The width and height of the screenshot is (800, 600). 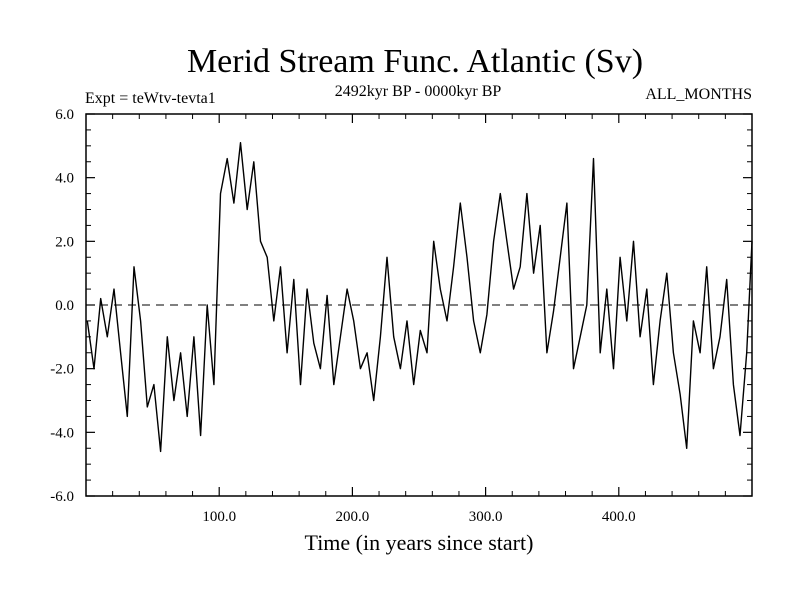 What do you see at coordinates (418, 91) in the screenshot?
I see `time-range-label: 2492kyr BP - 0000kyr BP` at bounding box center [418, 91].